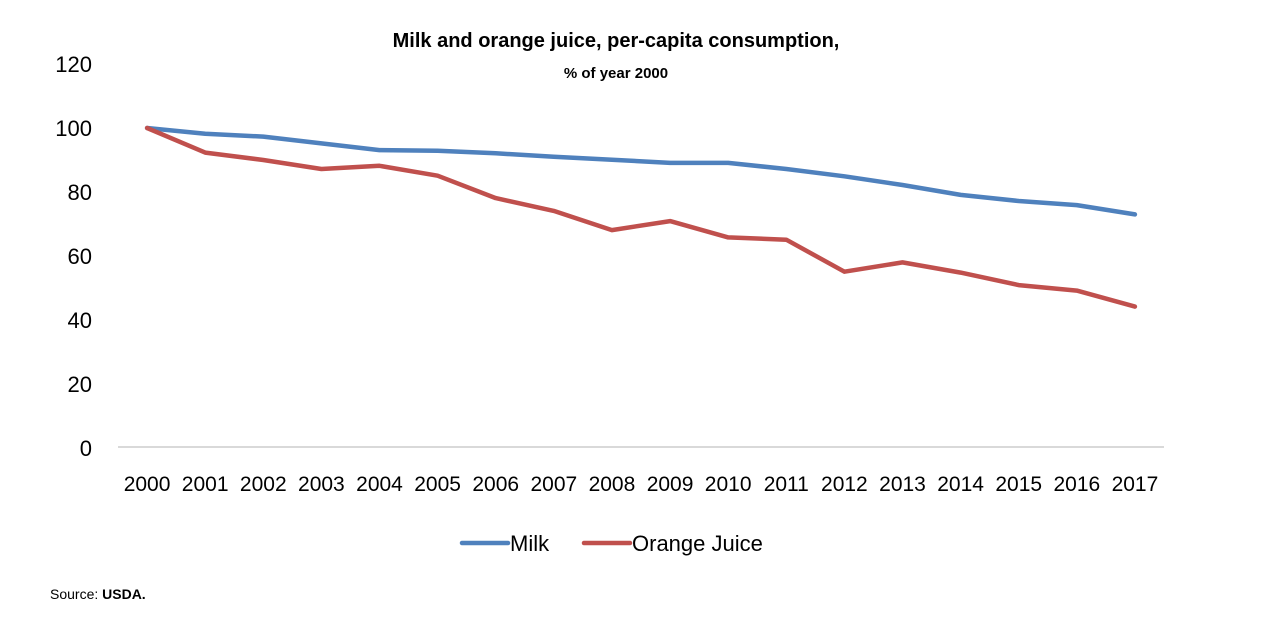  What do you see at coordinates (902, 484) in the screenshot?
I see `x-tick-label: 2013` at bounding box center [902, 484].